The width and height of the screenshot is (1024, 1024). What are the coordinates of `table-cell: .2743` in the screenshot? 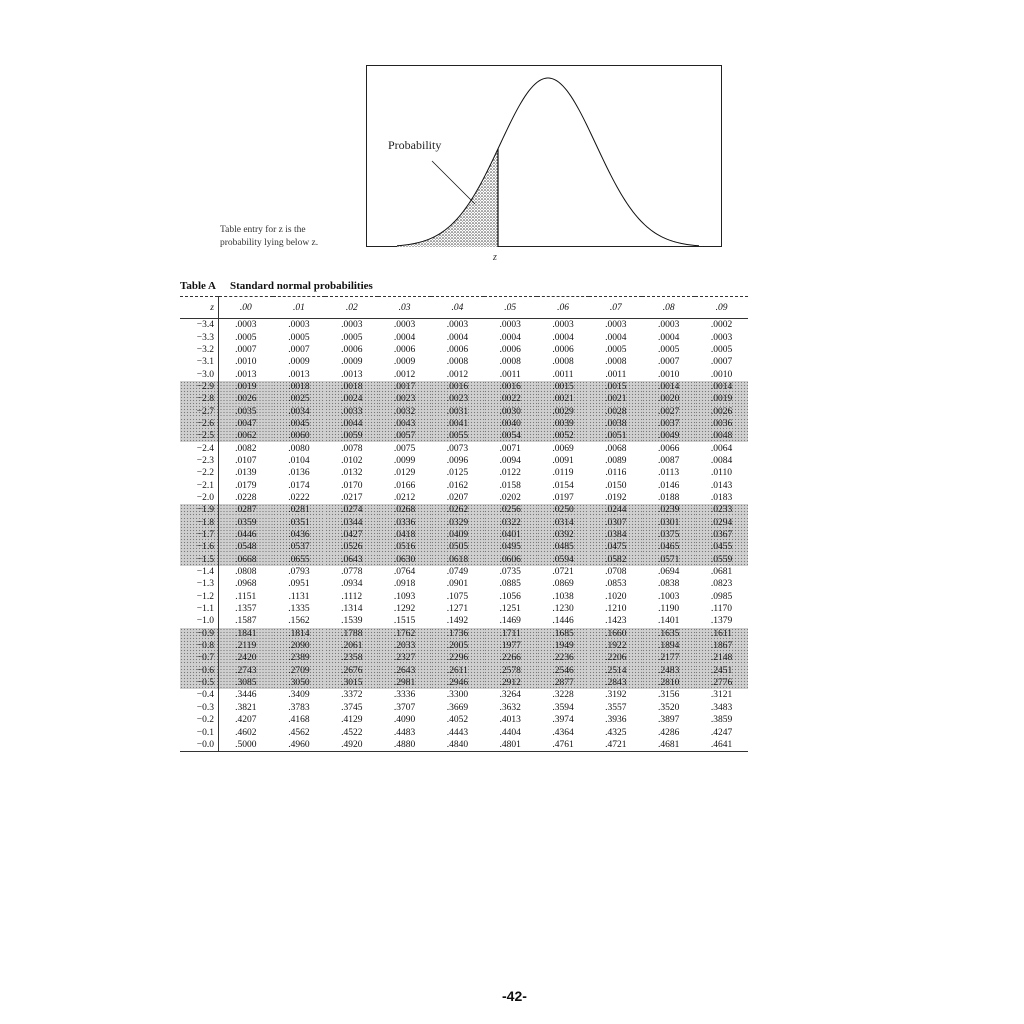 It's located at (245, 670).